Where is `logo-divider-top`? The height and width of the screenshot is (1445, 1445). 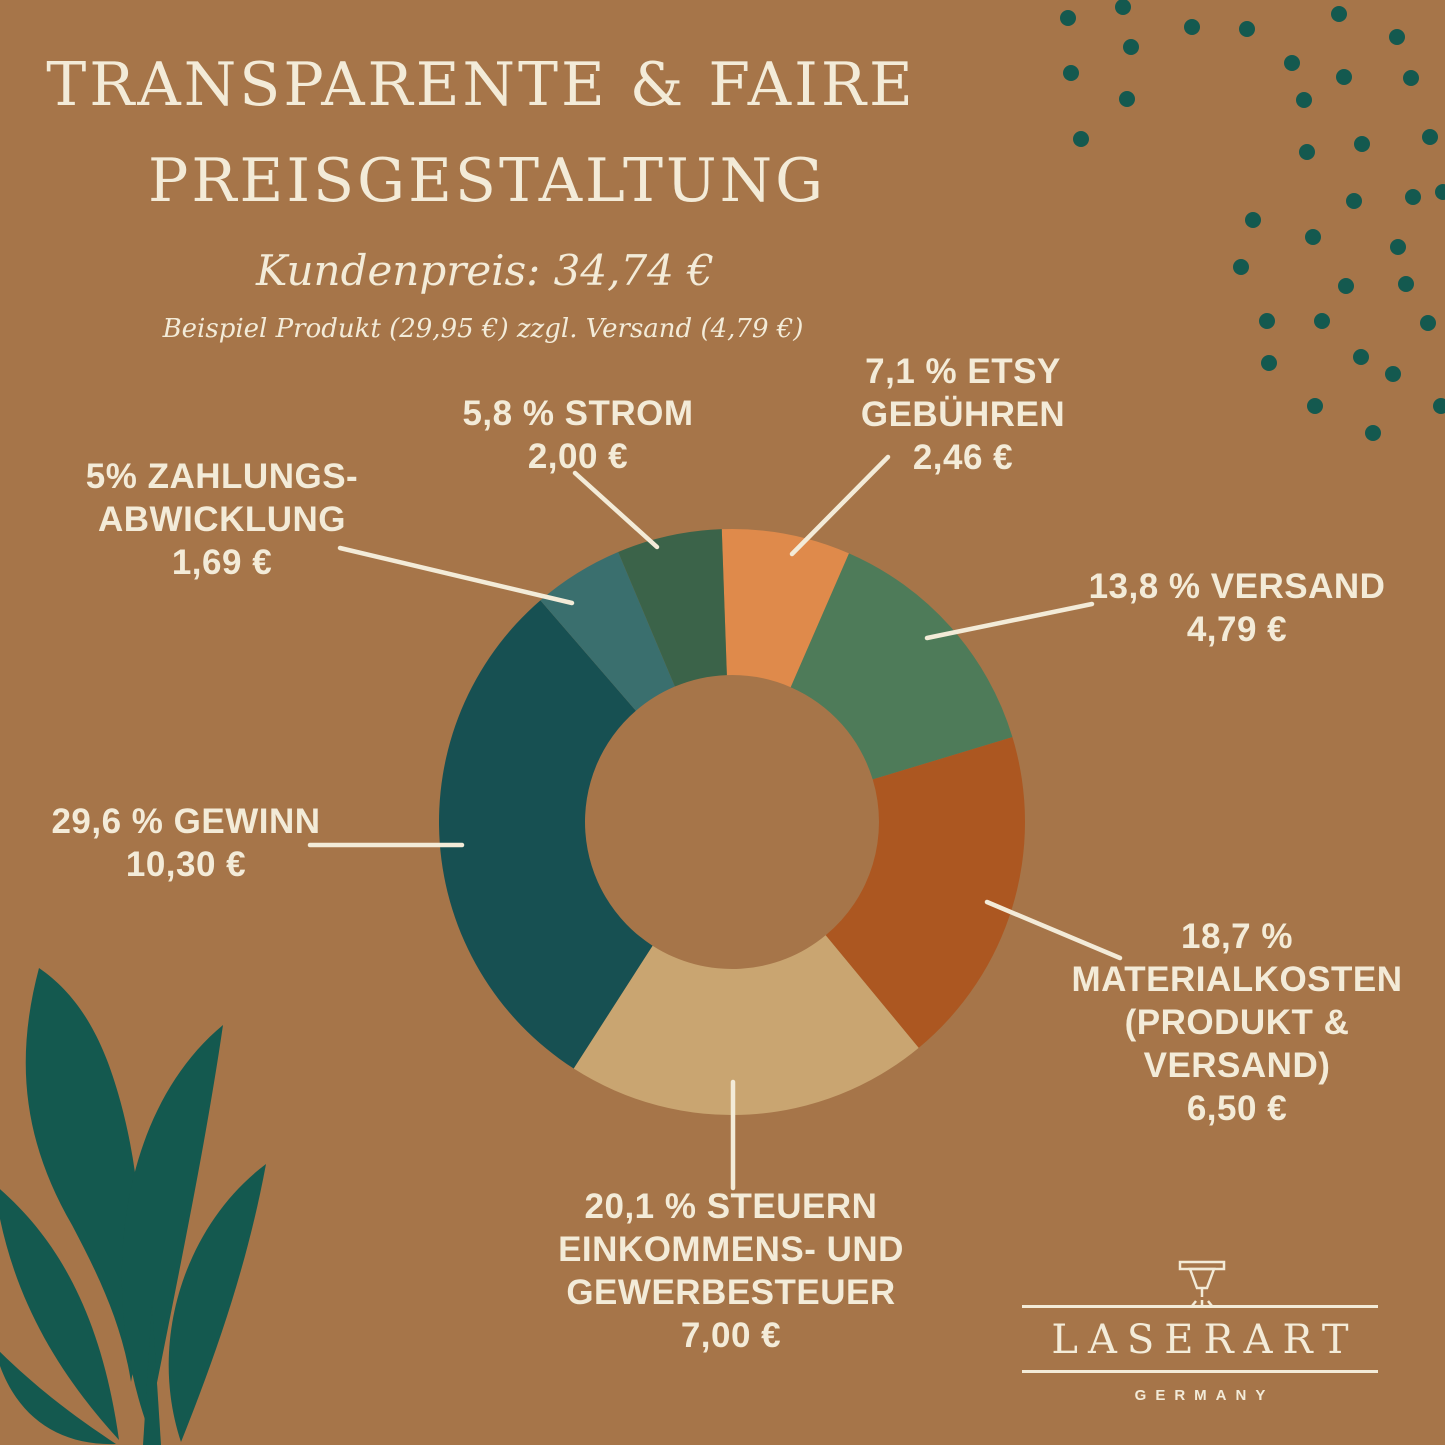 logo-divider-top is located at coordinates (1200, 1306).